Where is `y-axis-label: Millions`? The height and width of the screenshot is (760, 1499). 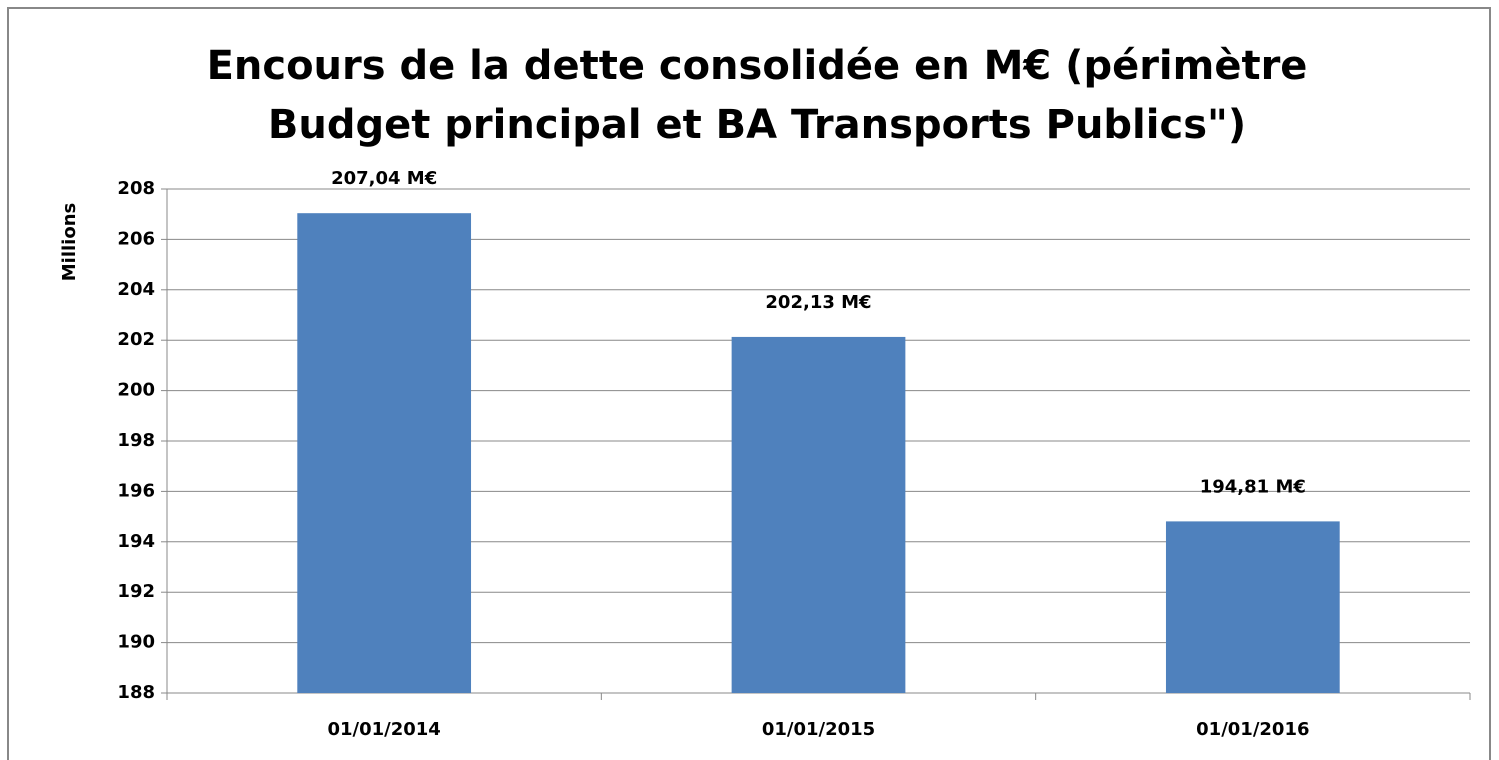 y-axis-label: Millions is located at coordinates (69, 242).